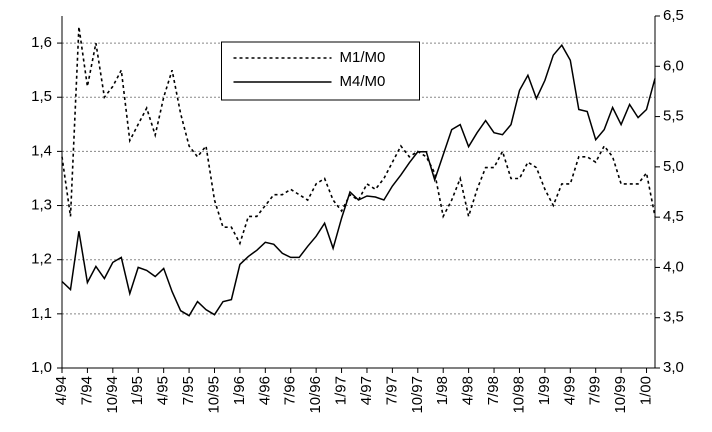  Describe the element at coordinates (391, 390) in the screenshot. I see `x-tick-label: 7/97` at that location.